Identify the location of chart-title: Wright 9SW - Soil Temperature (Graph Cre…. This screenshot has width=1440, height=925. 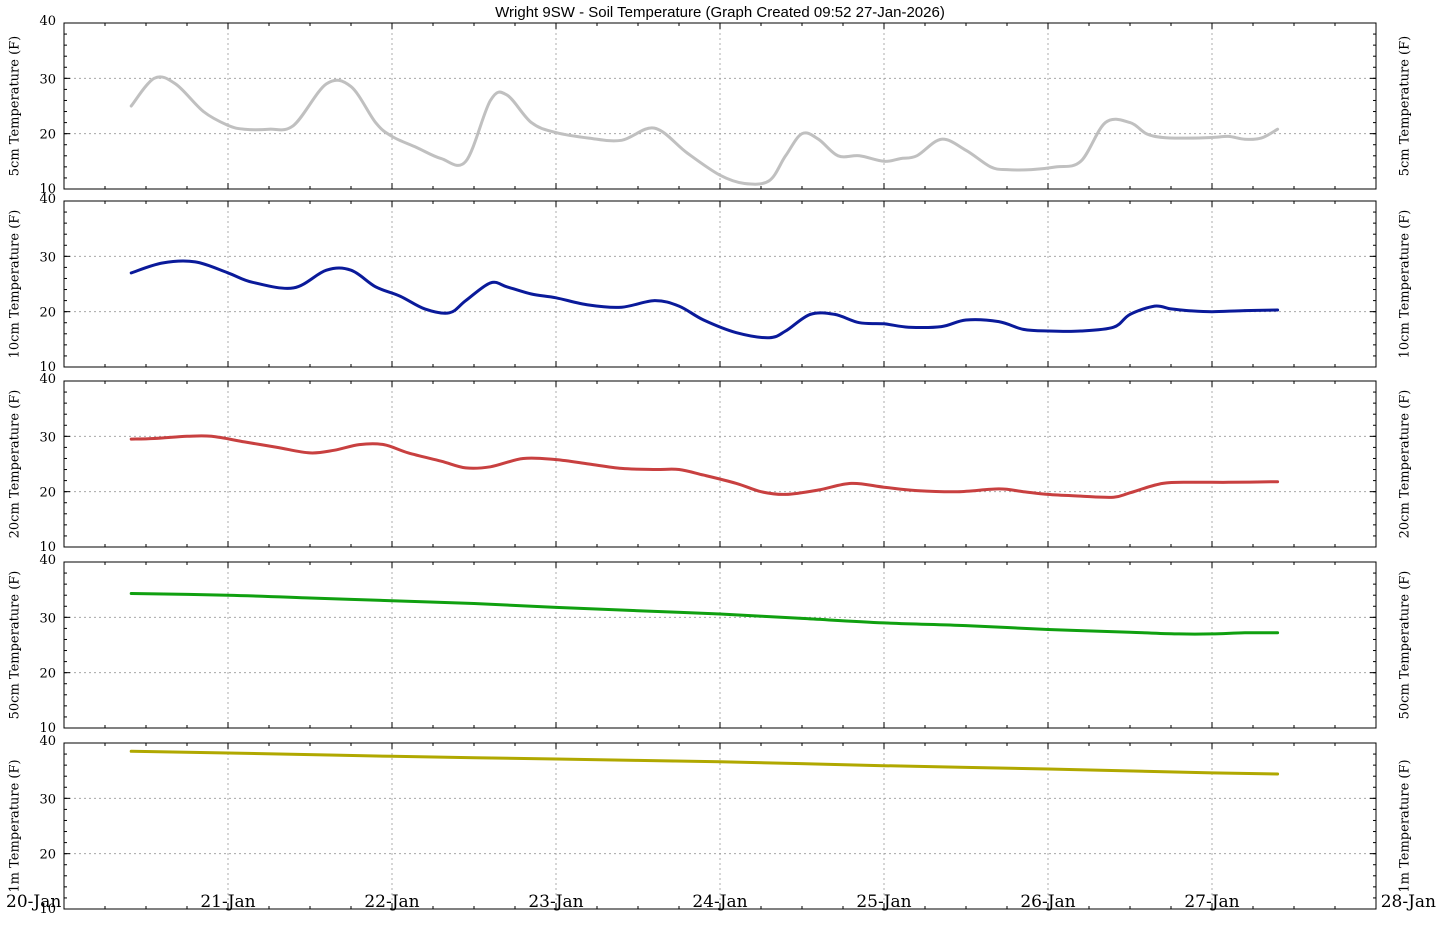
(720, 12).